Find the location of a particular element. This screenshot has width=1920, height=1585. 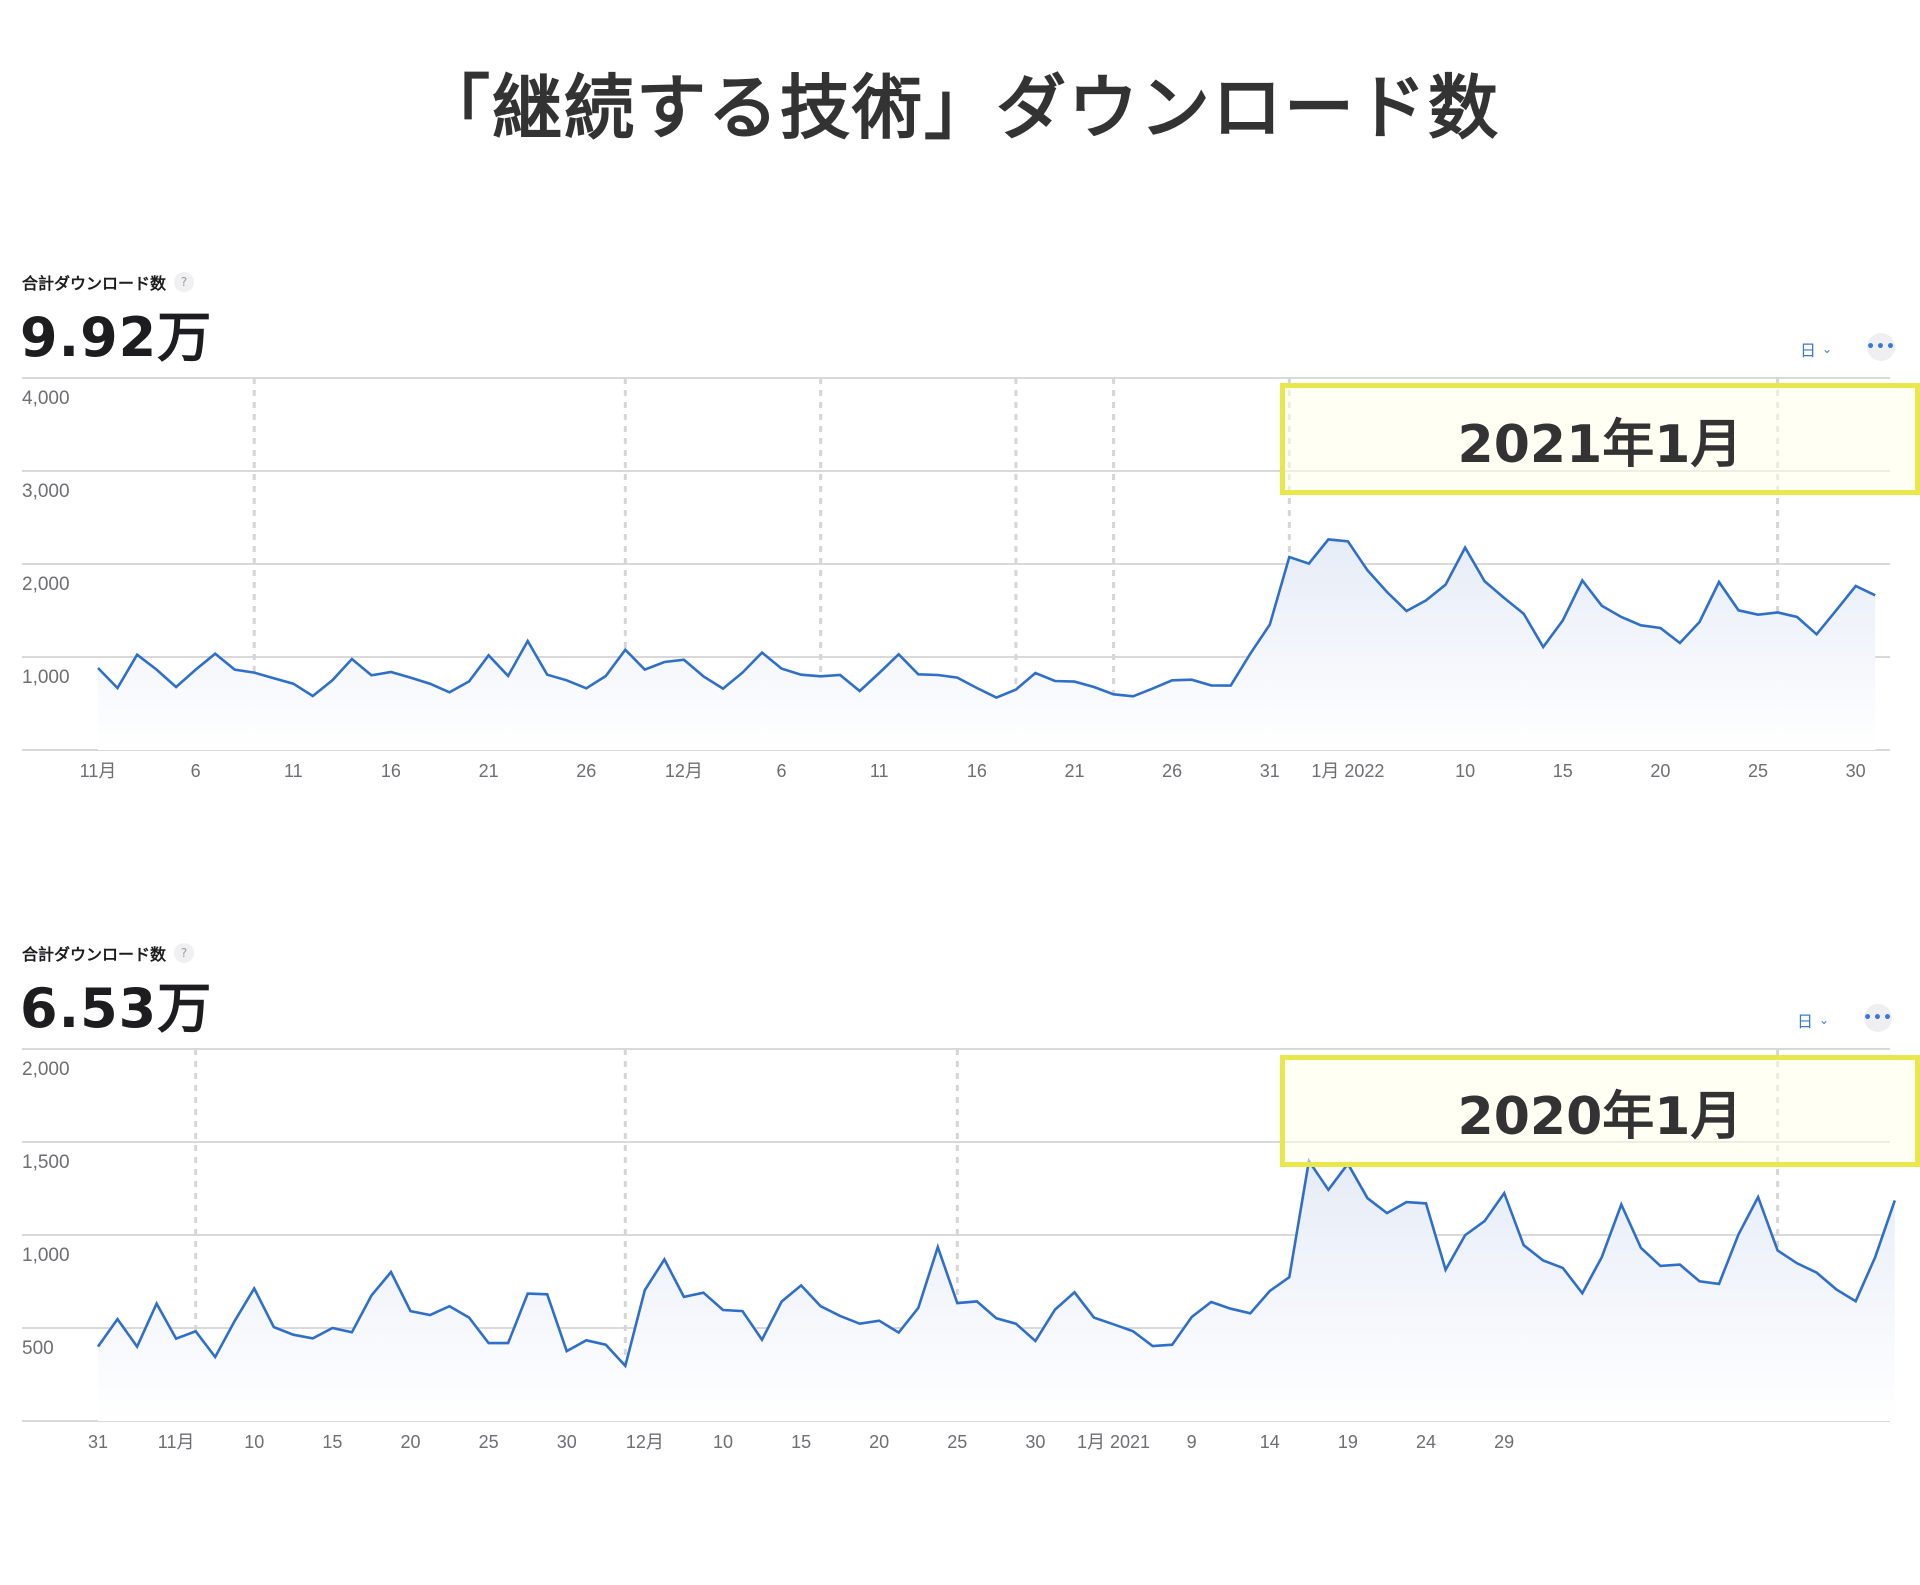

x-tick-label: 24 is located at coordinates (1426, 1442).